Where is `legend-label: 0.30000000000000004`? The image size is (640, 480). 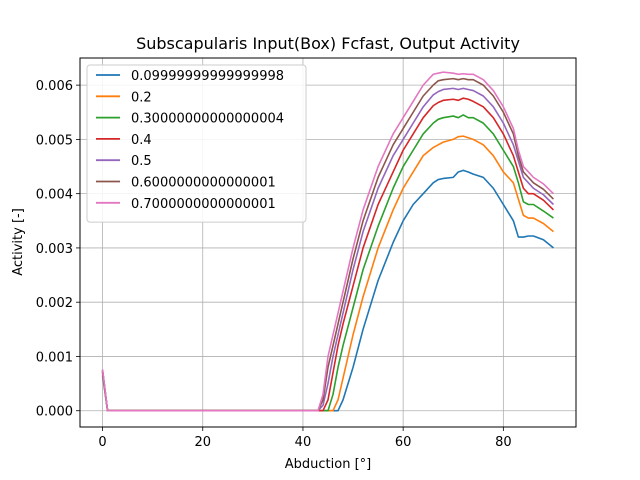
legend-label: 0.30000000000000004 is located at coordinates (207, 119).